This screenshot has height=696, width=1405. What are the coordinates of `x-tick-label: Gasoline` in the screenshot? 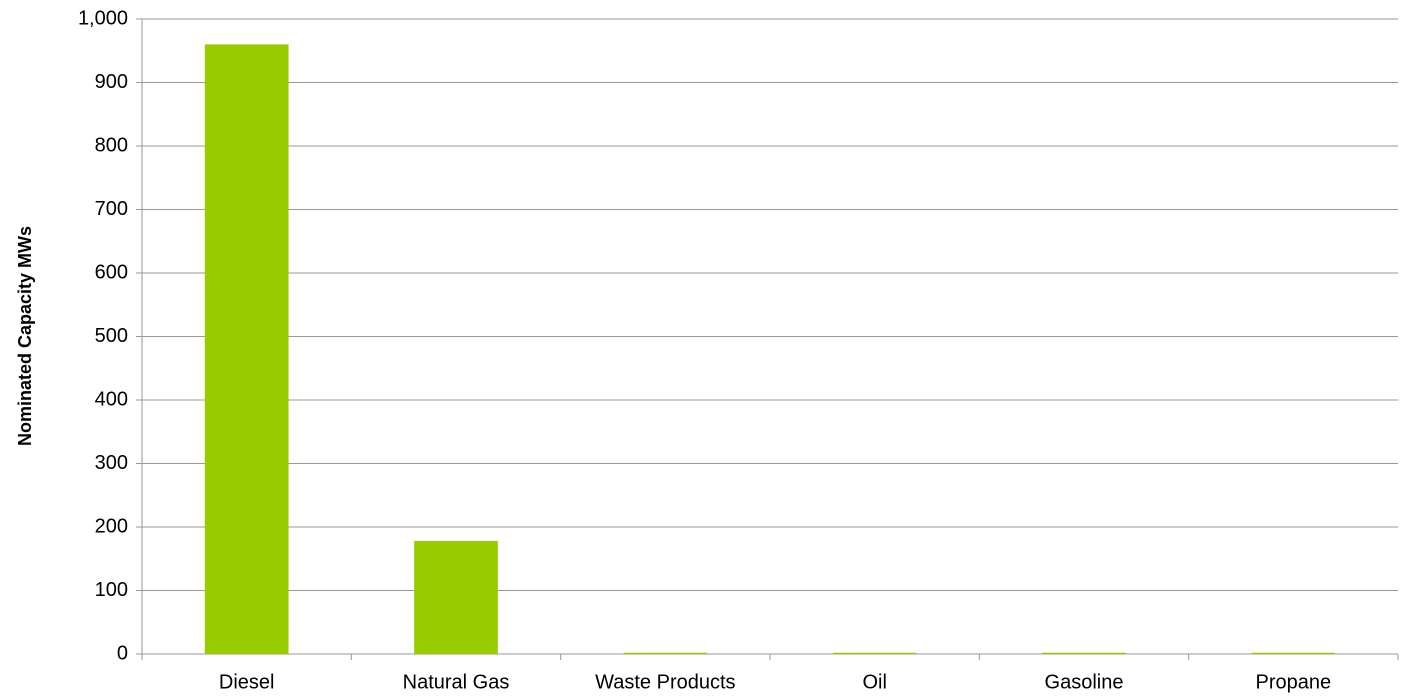 It's located at (1084, 682).